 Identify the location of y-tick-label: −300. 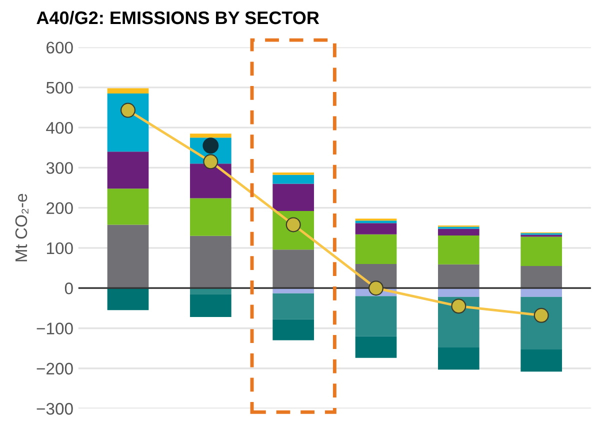
(54, 408).